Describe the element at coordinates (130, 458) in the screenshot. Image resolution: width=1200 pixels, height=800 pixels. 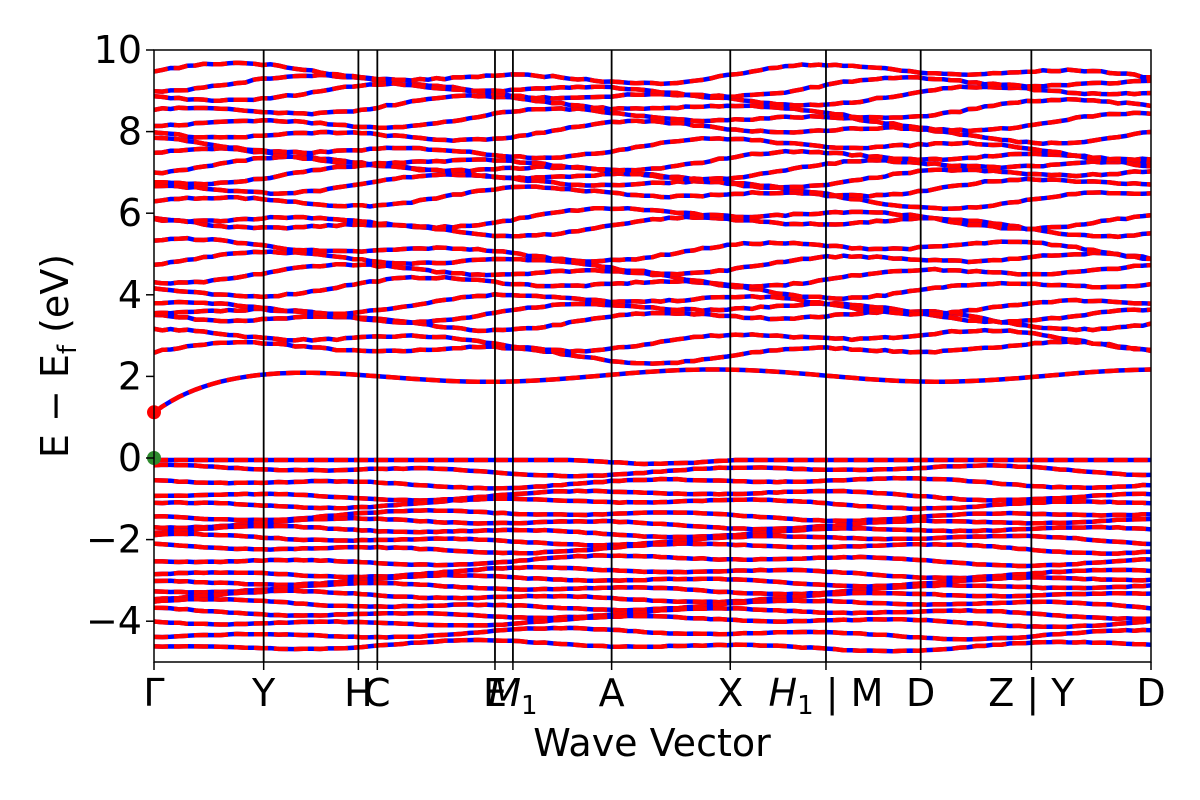
I see `y-tick-label: 0` at that location.